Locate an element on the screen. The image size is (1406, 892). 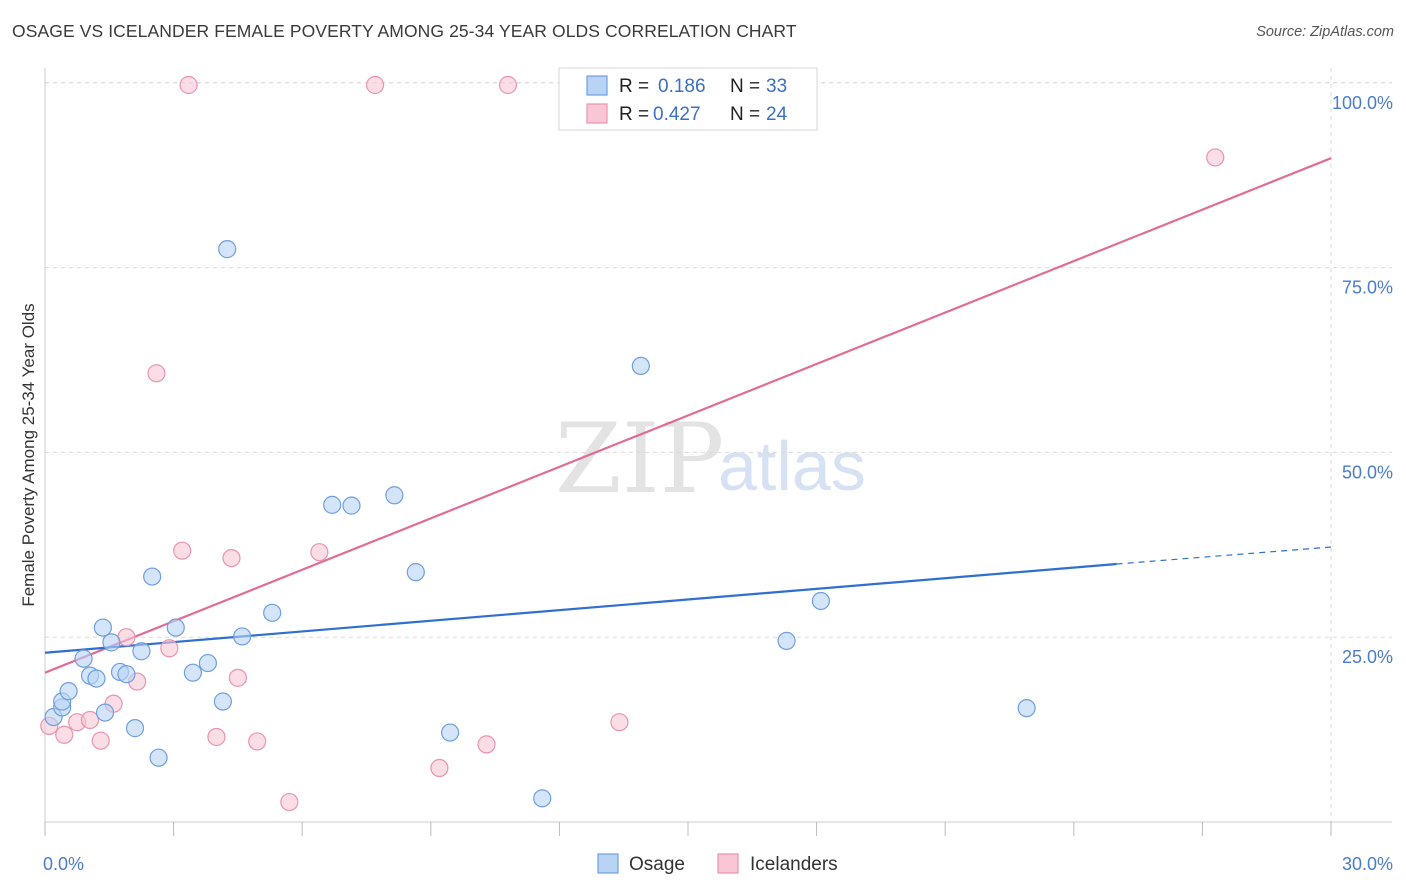
x-tick-label: 0.0% is located at coordinates (63, 864).